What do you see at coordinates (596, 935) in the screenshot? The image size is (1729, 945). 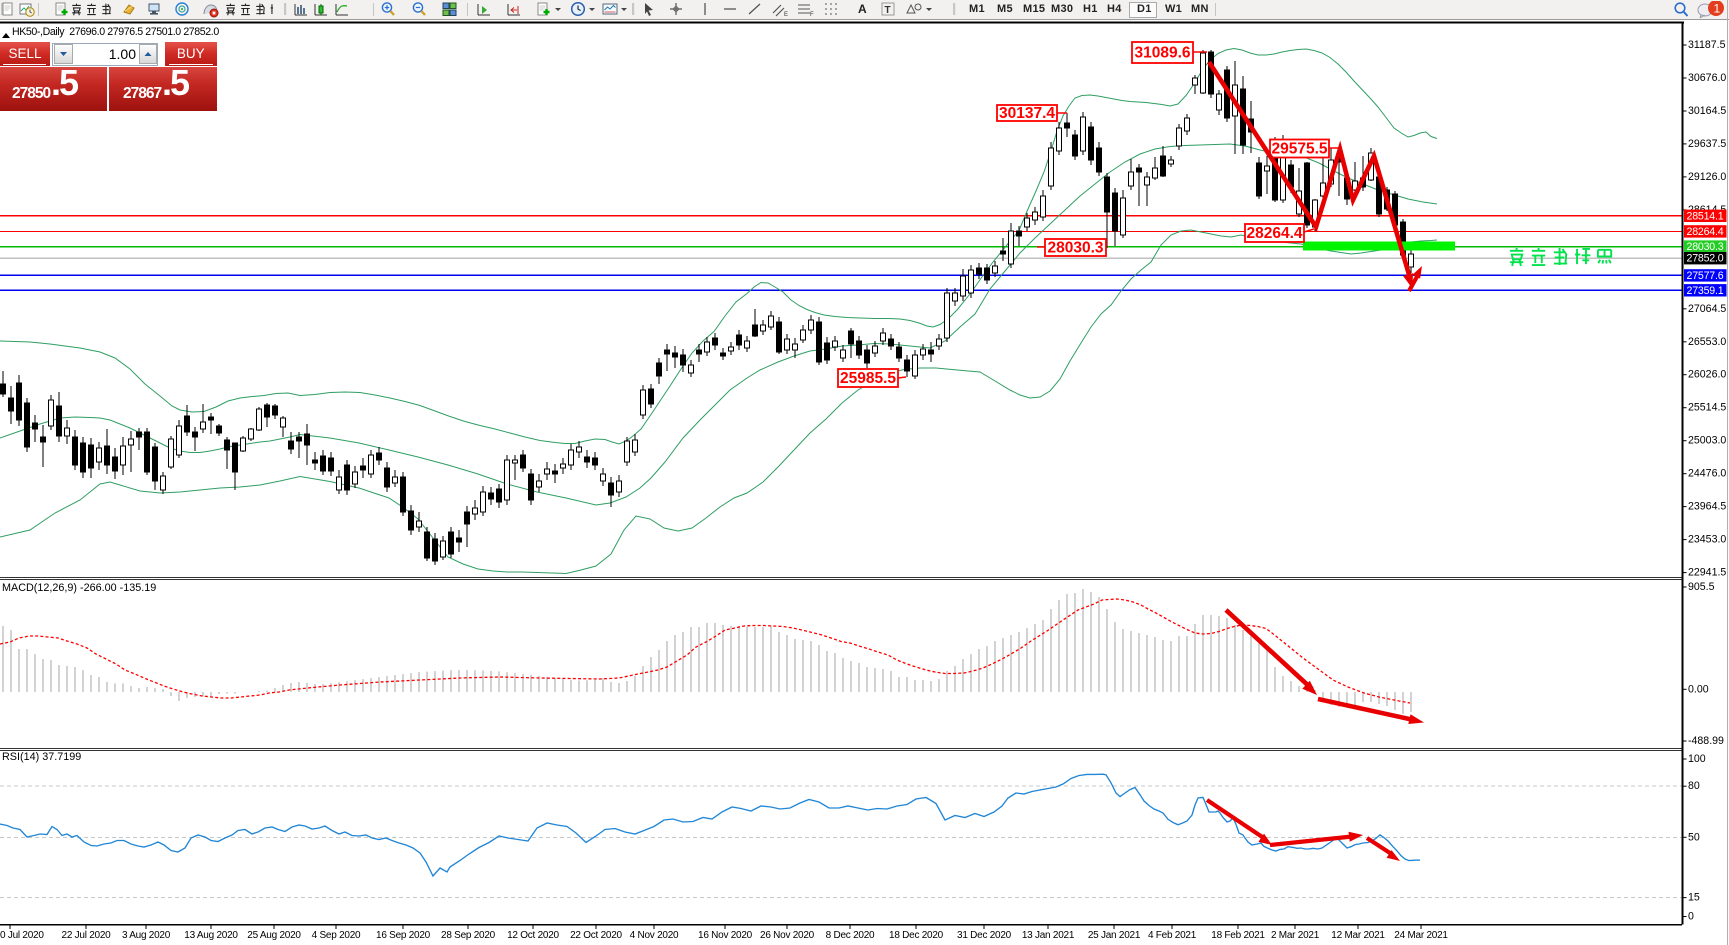 I see `svg-text: 22 Oct 2020` at bounding box center [596, 935].